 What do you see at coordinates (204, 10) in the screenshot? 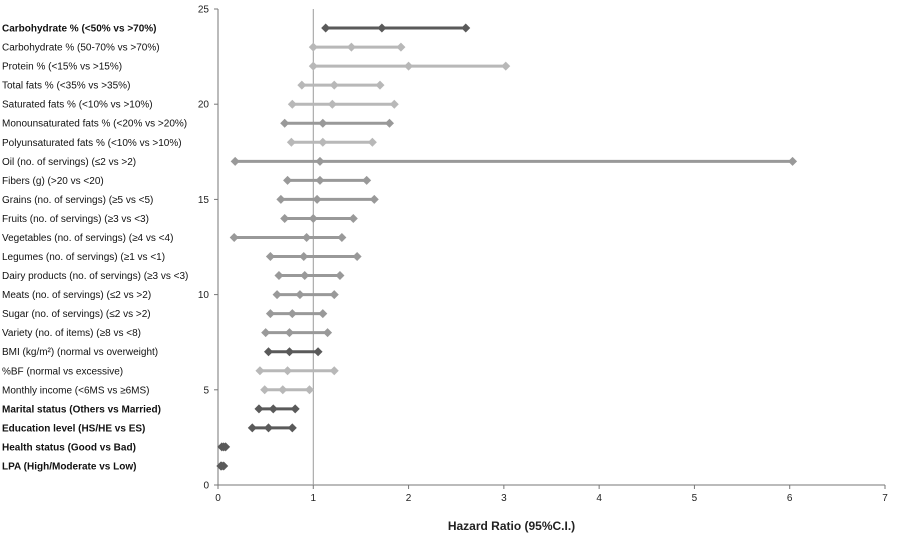
I see `y-tick-label: 25` at bounding box center [204, 10].